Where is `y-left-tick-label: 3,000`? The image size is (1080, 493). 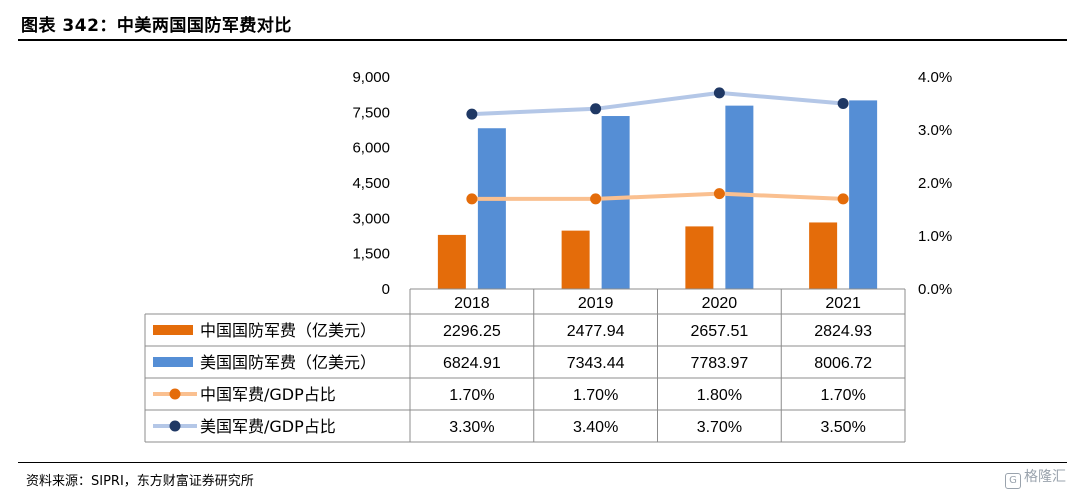 y-left-tick-label: 3,000 is located at coordinates (371, 218).